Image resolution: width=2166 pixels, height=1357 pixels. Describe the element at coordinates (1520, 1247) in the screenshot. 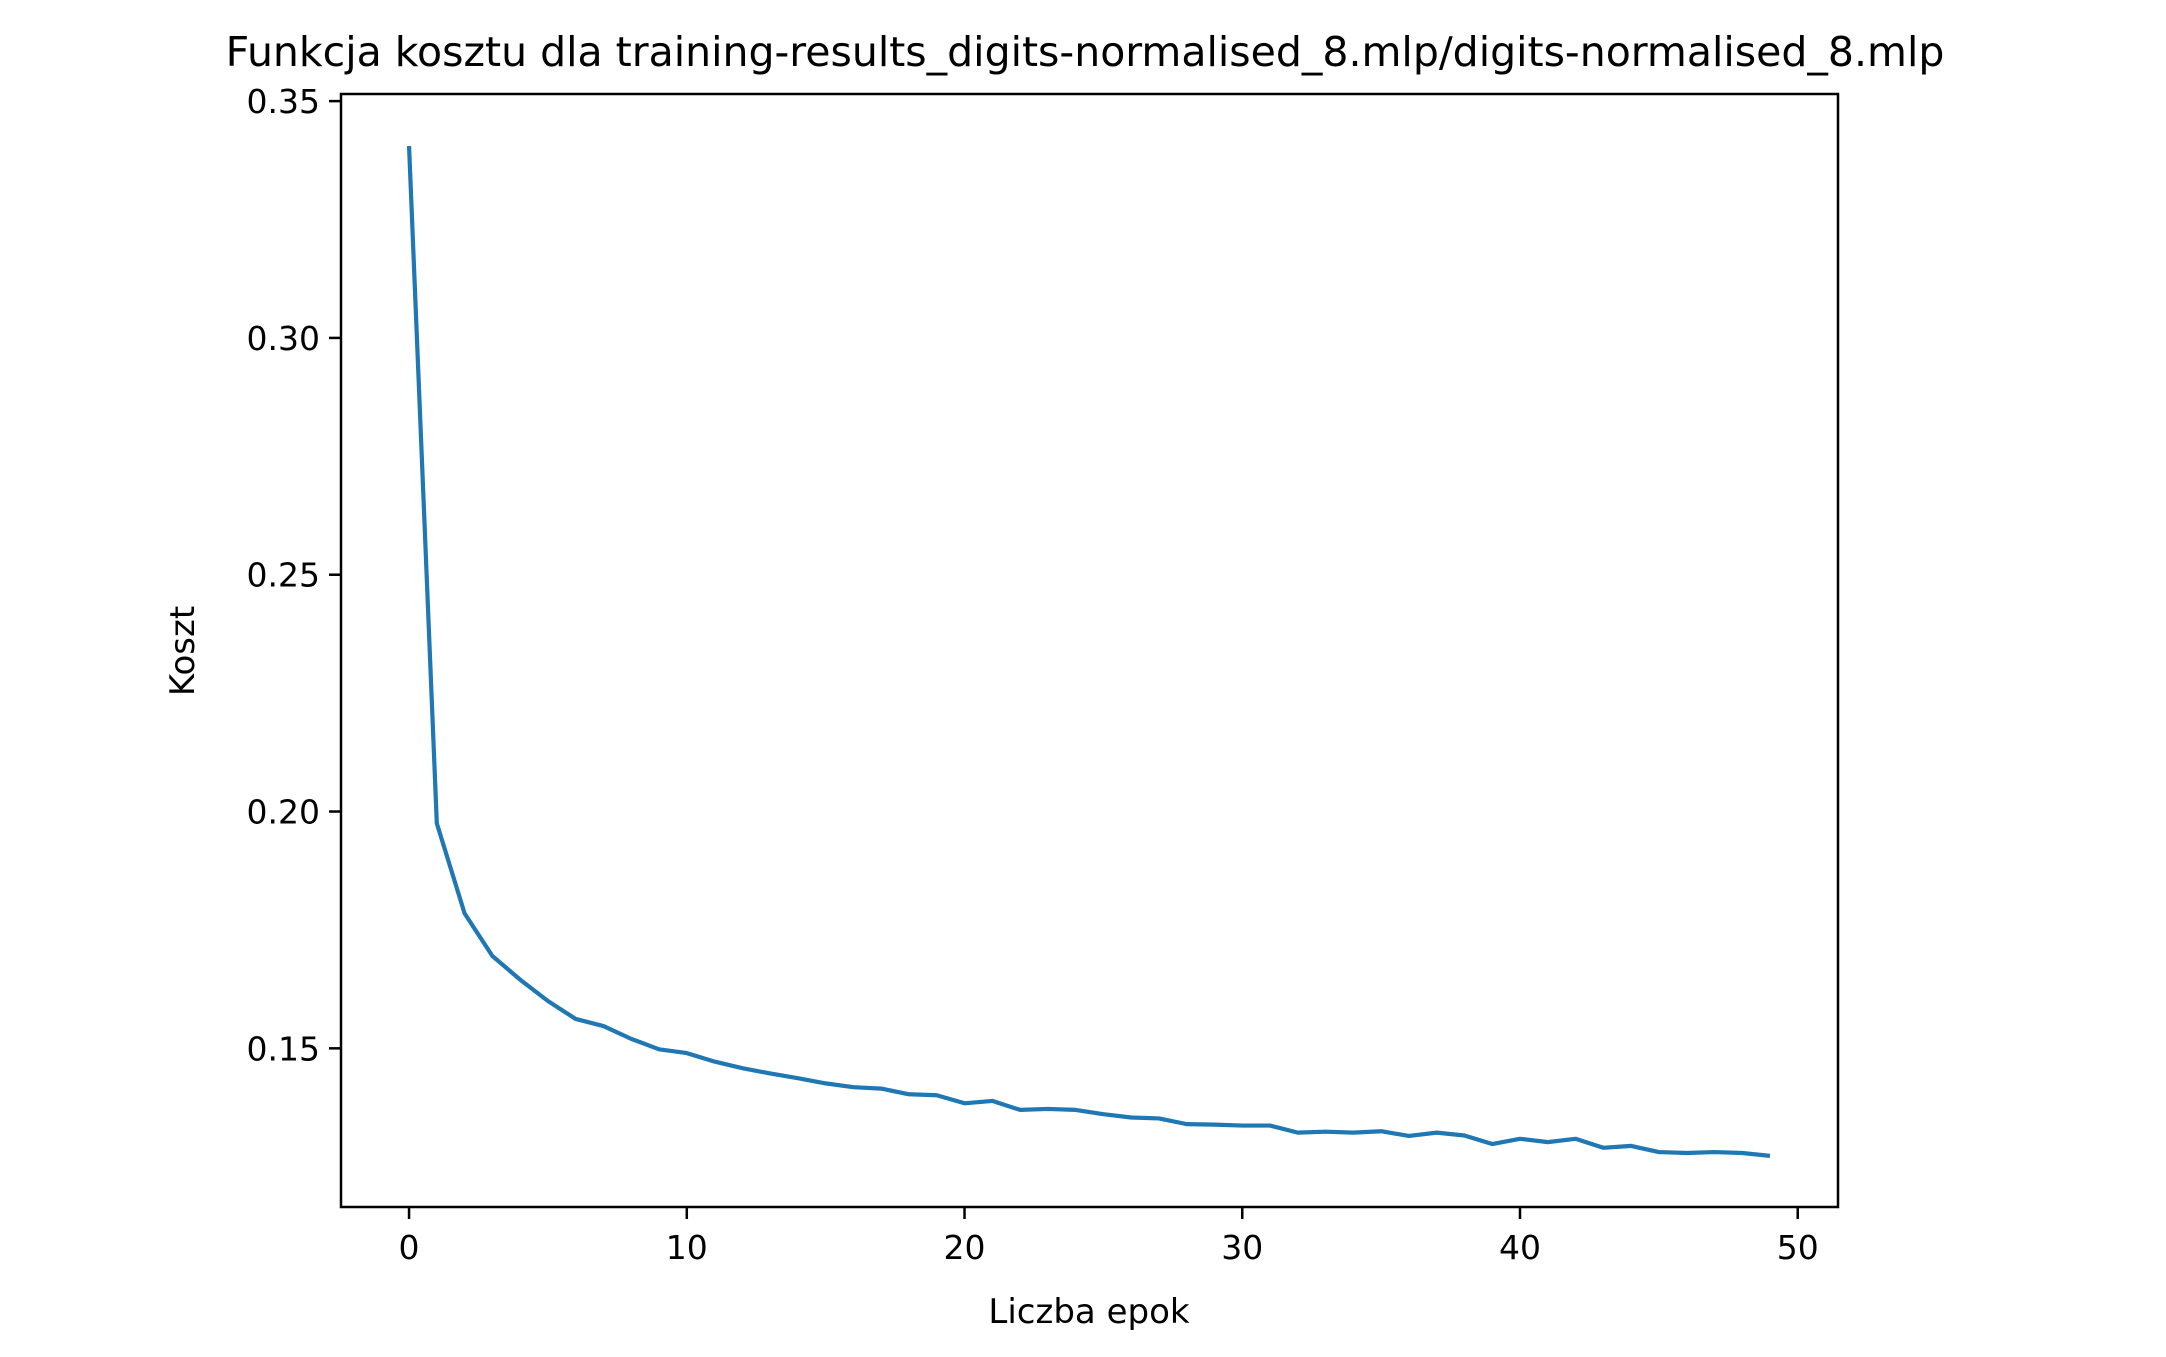

I see `x-tick-label: 40` at that location.